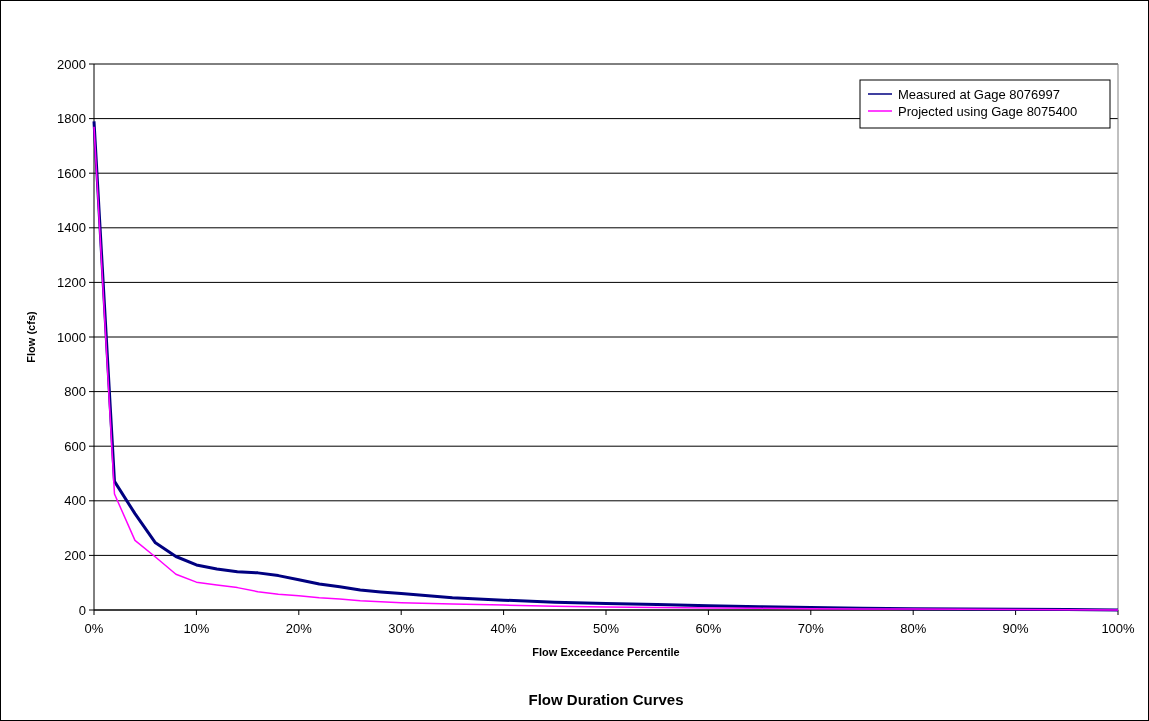 This screenshot has width=1149, height=721. Describe the element at coordinates (82, 610) in the screenshot. I see `y-tick-label: 0` at that location.